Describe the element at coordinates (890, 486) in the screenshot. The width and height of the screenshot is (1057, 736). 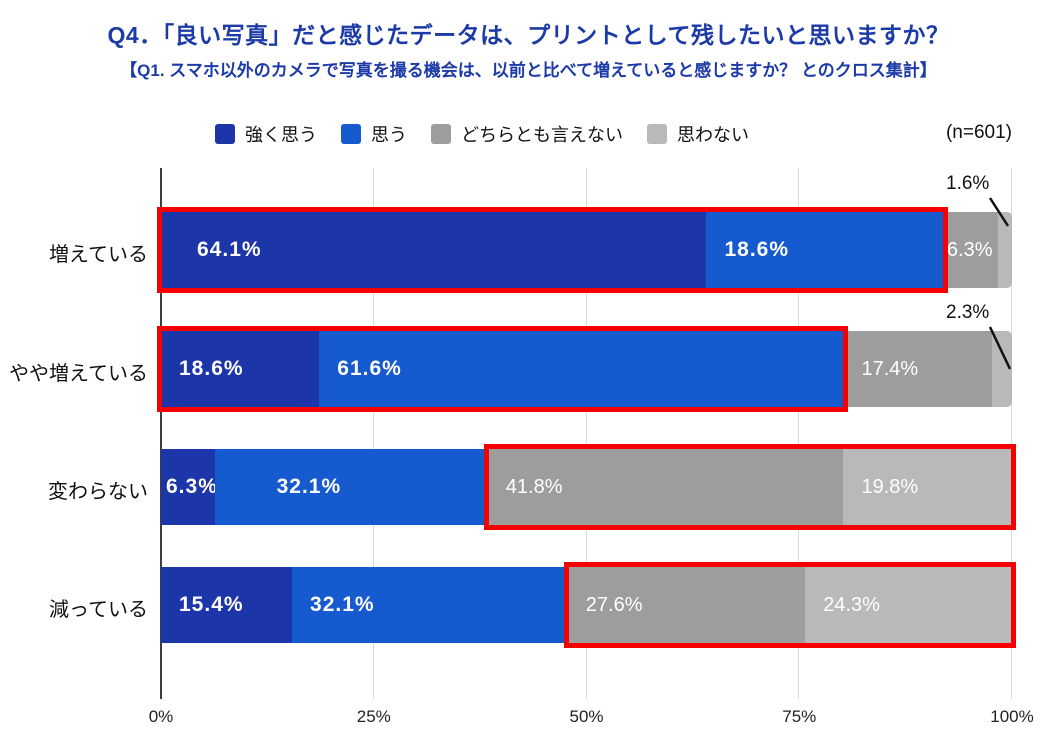
I see `segment-value-label: 19.8%` at that location.